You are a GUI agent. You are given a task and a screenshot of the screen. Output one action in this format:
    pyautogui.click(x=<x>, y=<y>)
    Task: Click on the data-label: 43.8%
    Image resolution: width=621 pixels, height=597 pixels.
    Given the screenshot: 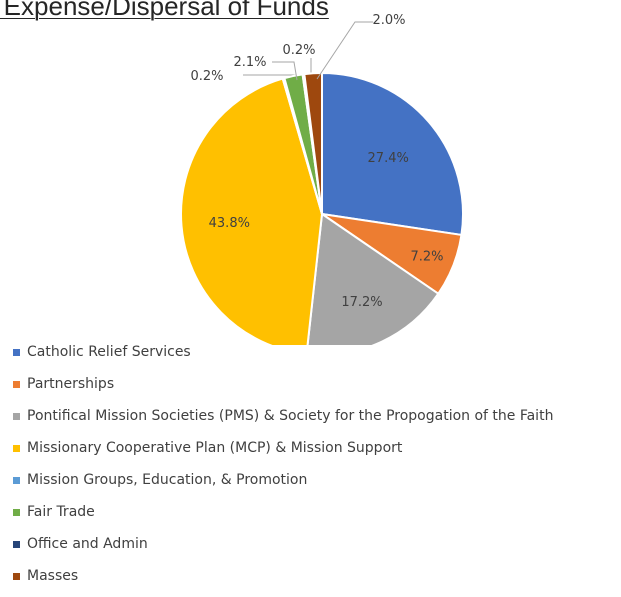 What is the action you would take?
    pyautogui.click(x=229, y=223)
    